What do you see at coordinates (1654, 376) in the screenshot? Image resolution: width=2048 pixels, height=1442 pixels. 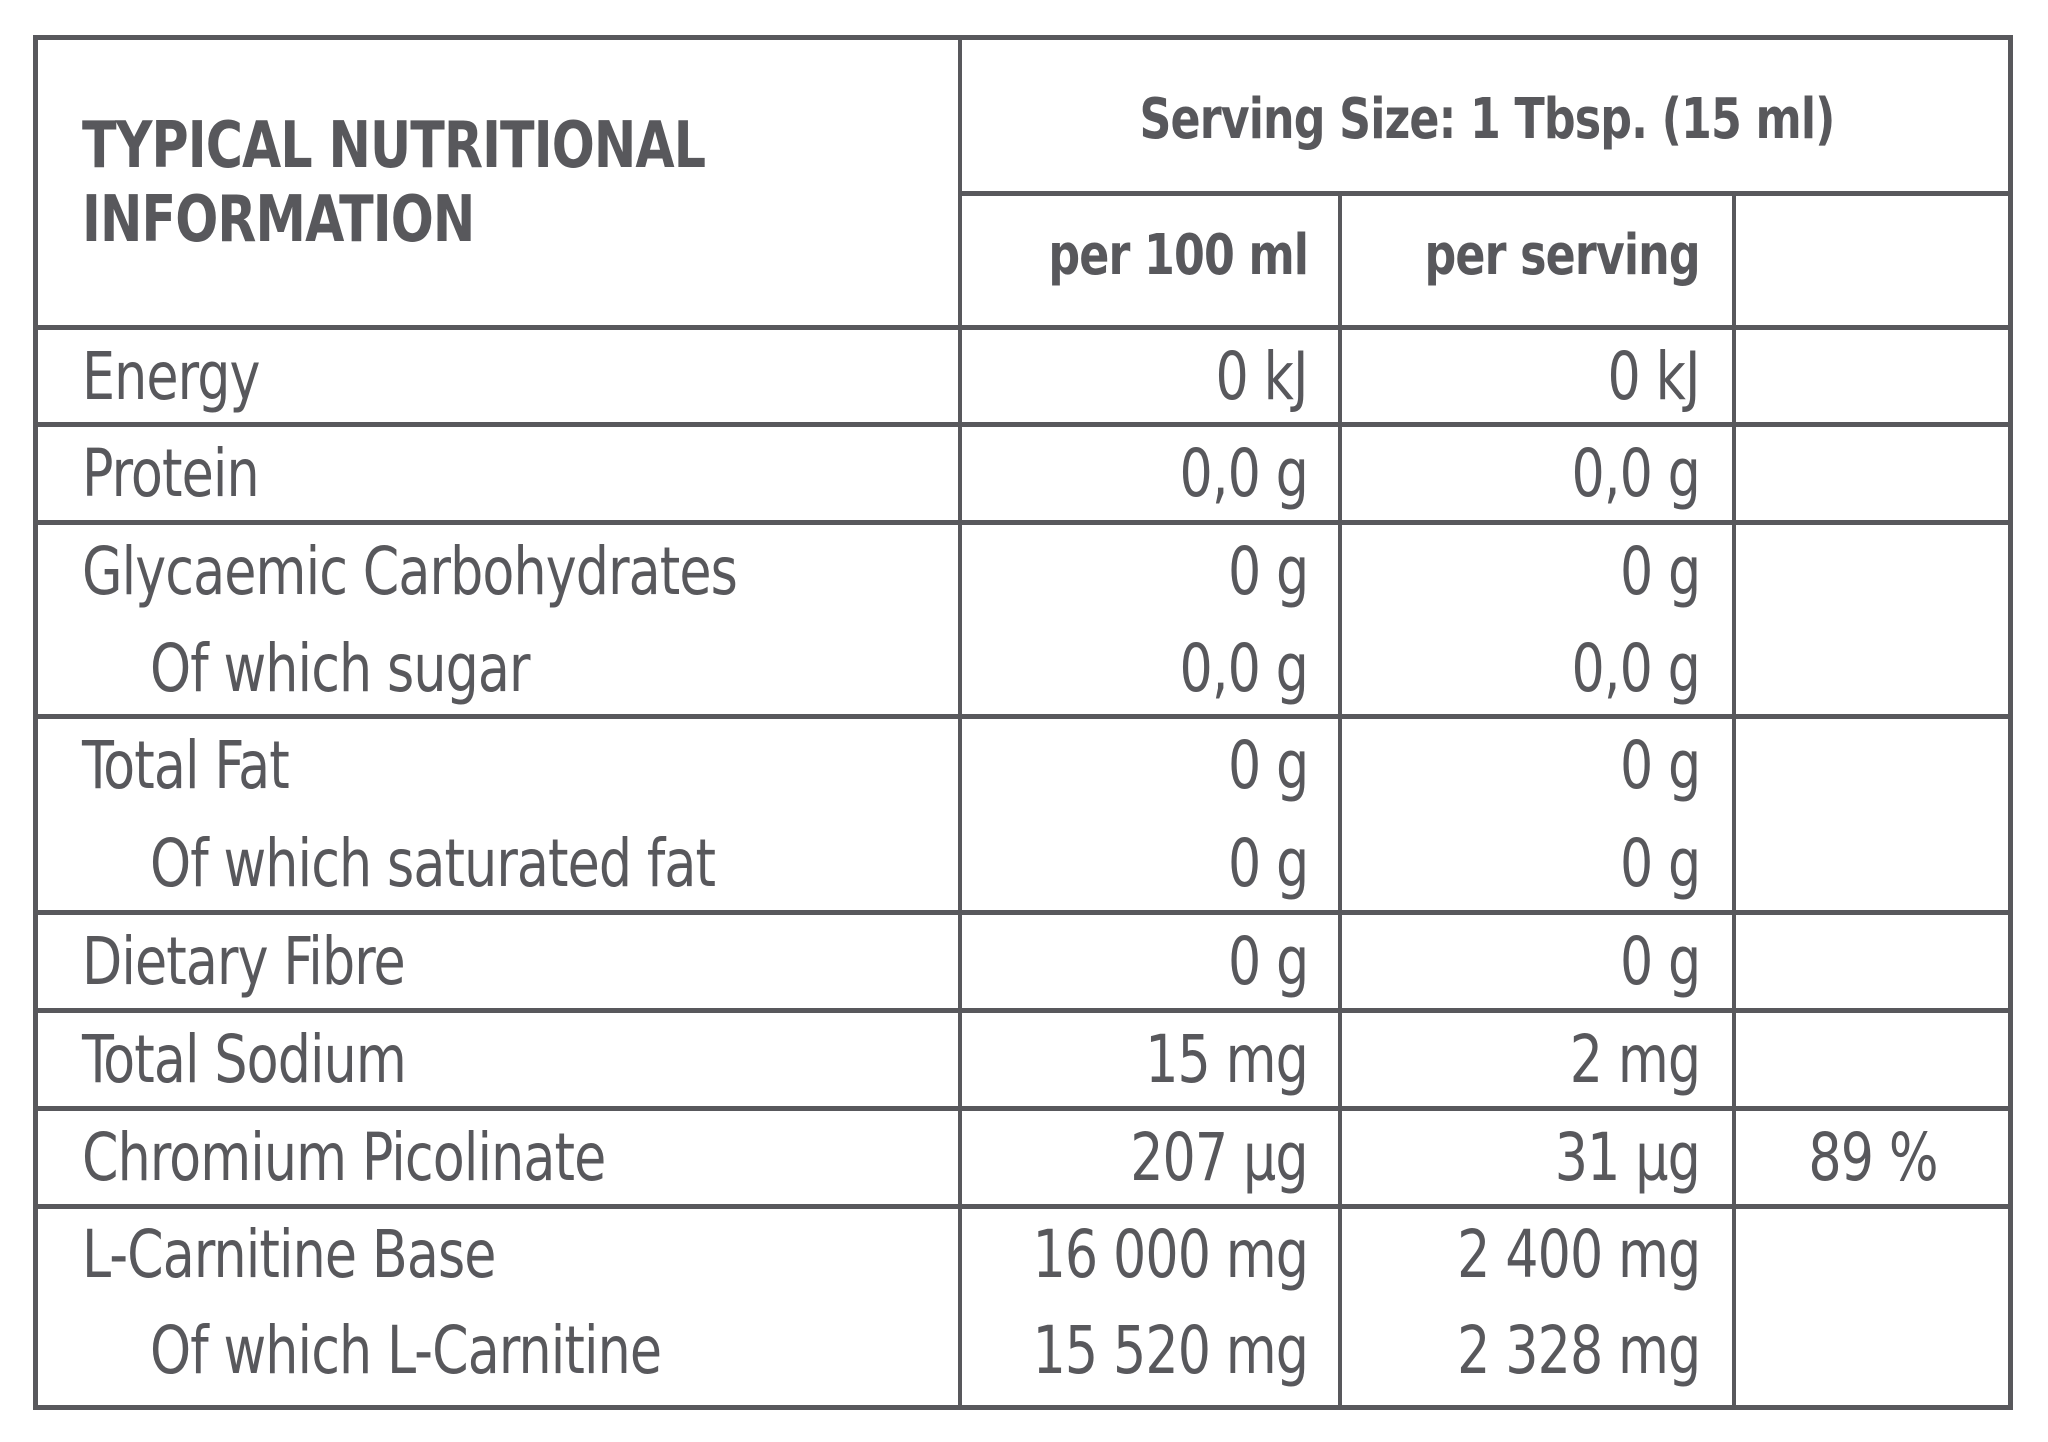 I see `row-per-serving: 0 kJ` at bounding box center [1654, 376].